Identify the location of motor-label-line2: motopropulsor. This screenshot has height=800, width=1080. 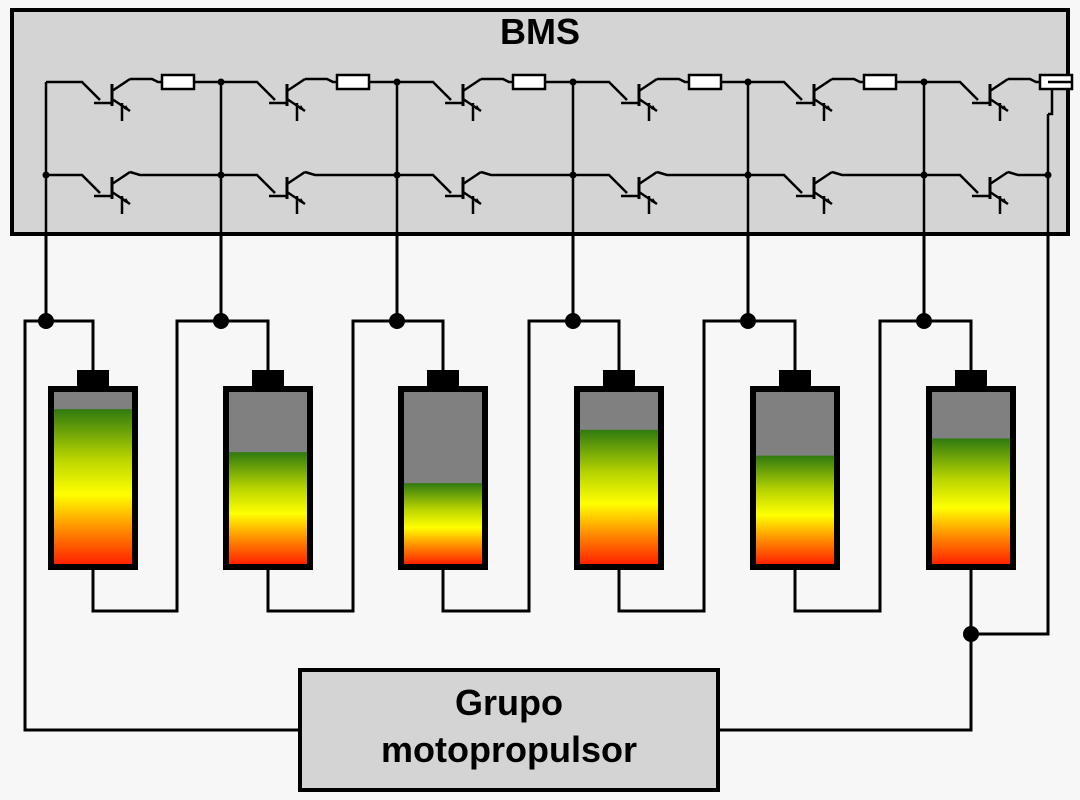
(509, 749).